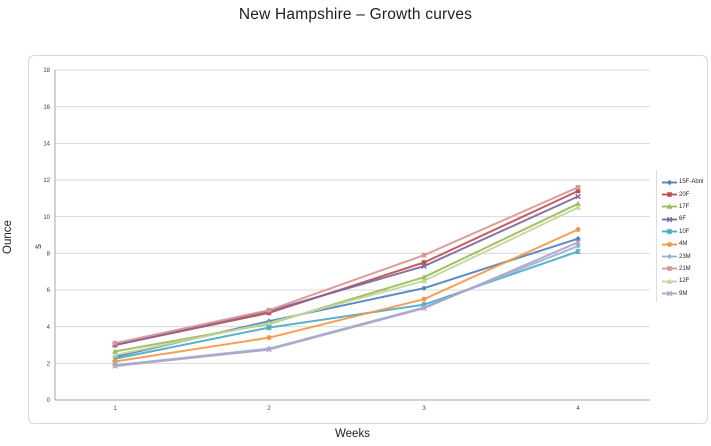  I want to click on x-axis-title: Weeks, so click(352, 434).